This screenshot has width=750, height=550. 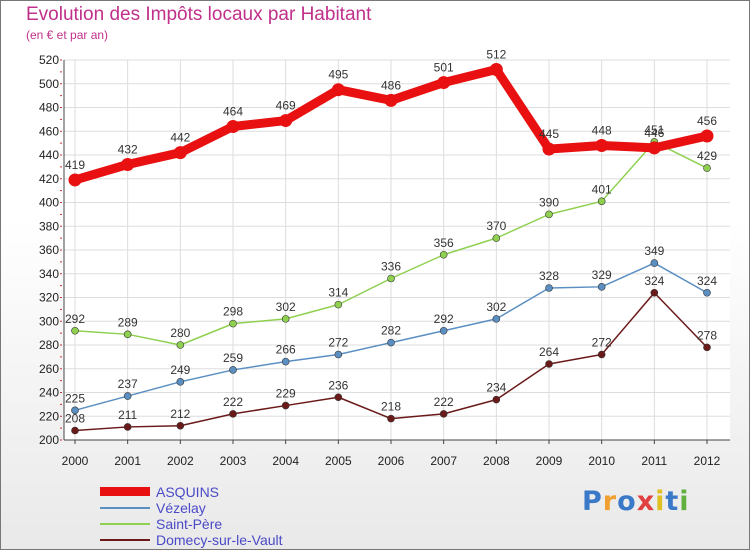 What do you see at coordinates (496, 461) in the screenshot?
I see `x-tick-label: 2008` at bounding box center [496, 461].